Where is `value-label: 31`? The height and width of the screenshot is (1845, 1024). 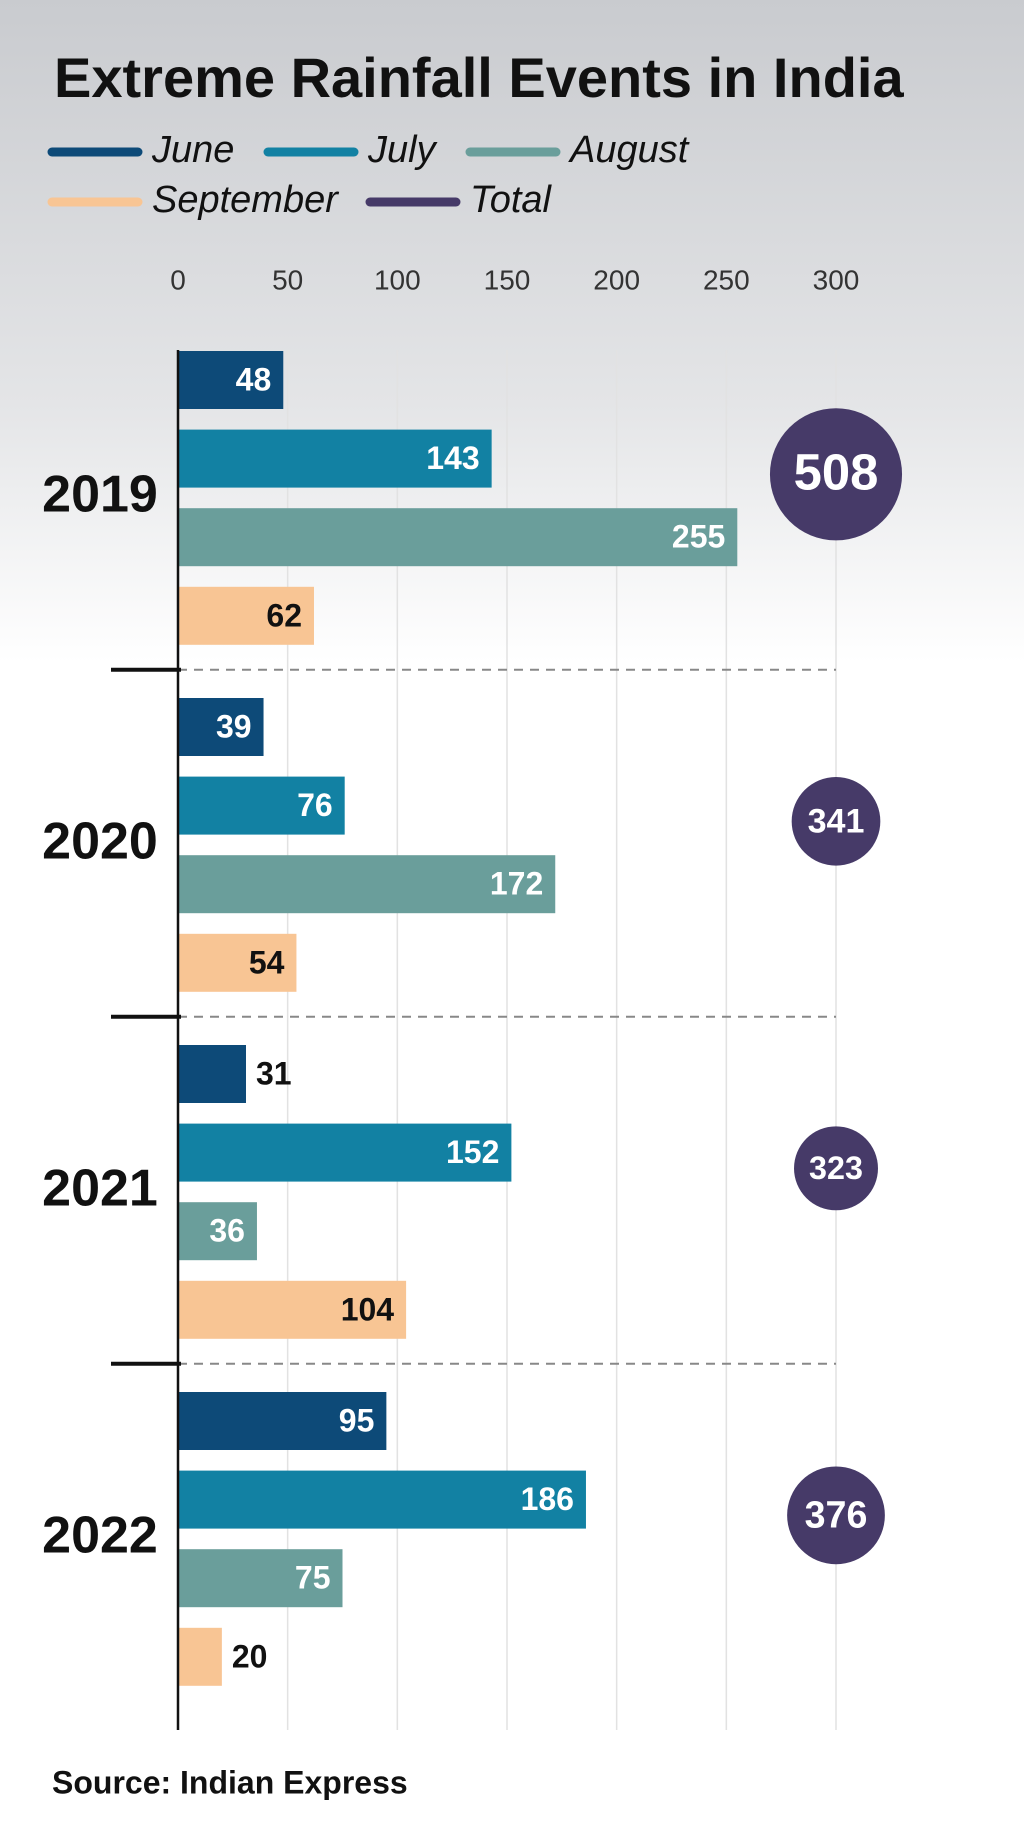
value-label: 31 is located at coordinates (274, 1073).